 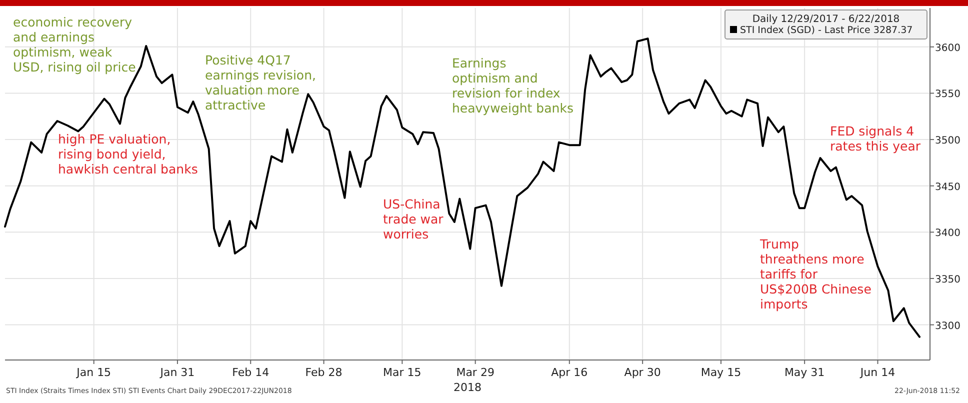 I want to click on x-tick-label: May 15, so click(x=721, y=372).